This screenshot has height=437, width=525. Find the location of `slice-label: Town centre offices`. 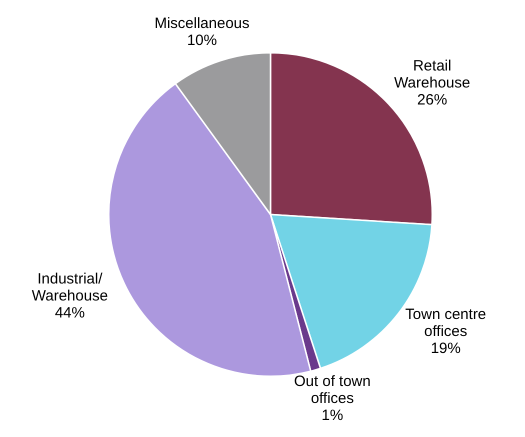

slice-label: Town centre offices is located at coordinates (445, 323).